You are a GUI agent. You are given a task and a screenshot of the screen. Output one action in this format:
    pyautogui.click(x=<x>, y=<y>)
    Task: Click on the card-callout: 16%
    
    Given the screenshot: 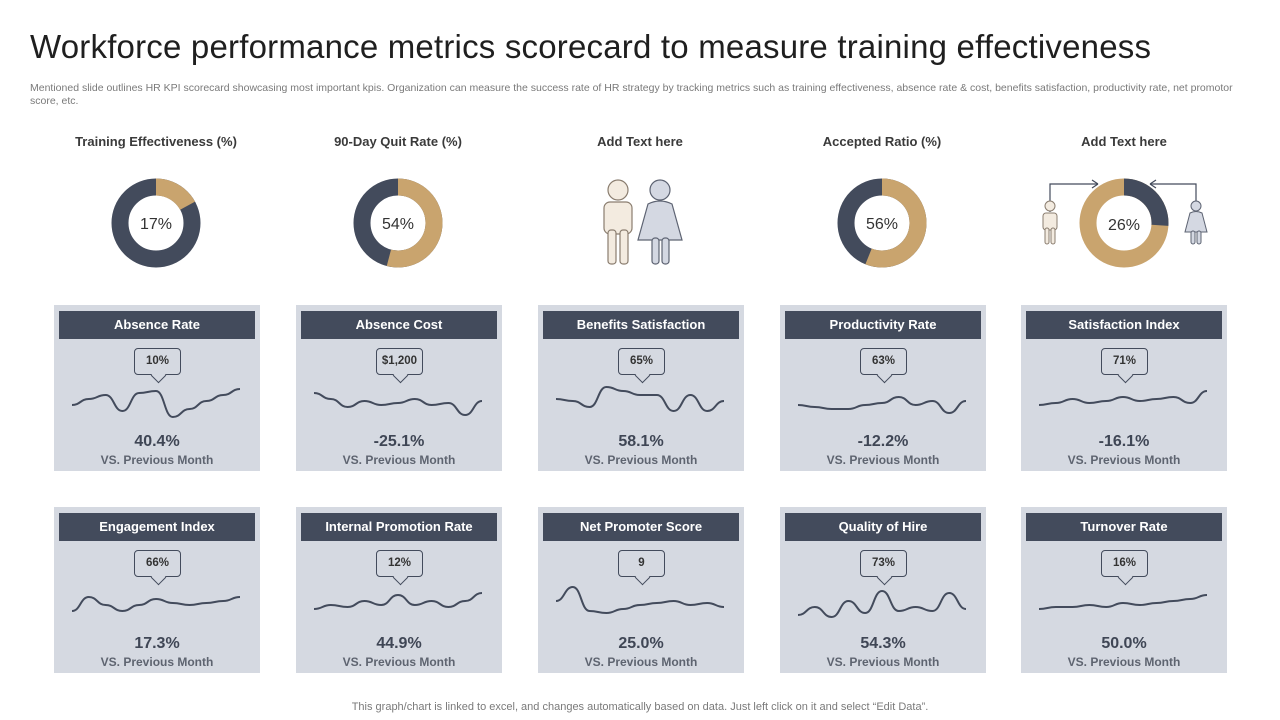 What is the action you would take?
    pyautogui.click(x=1124, y=563)
    